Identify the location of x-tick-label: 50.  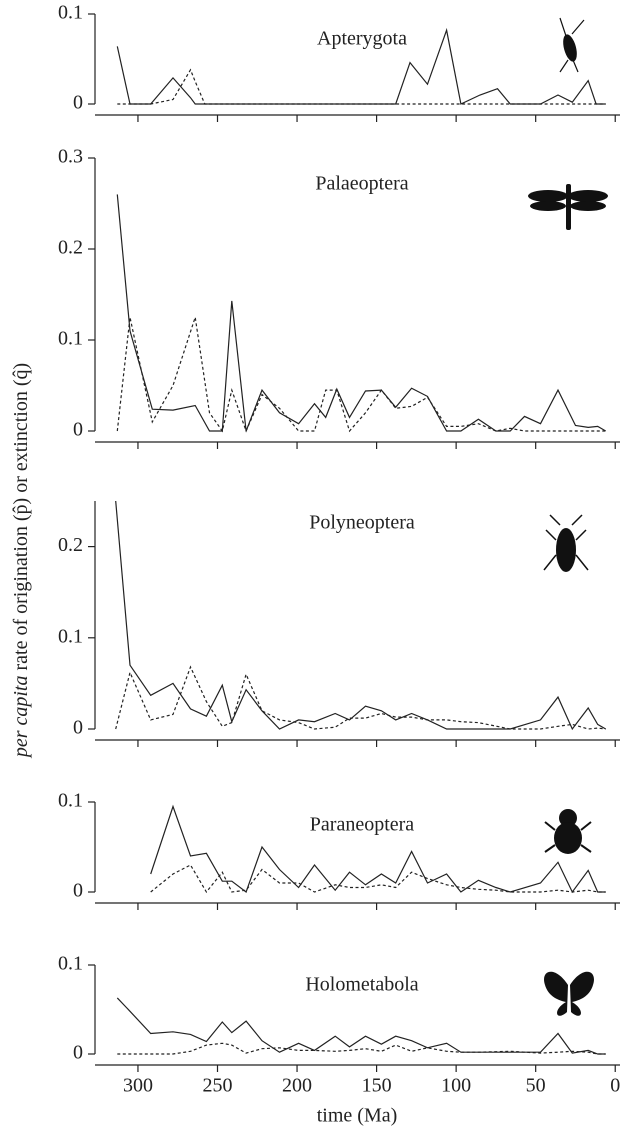
(536, 1086).